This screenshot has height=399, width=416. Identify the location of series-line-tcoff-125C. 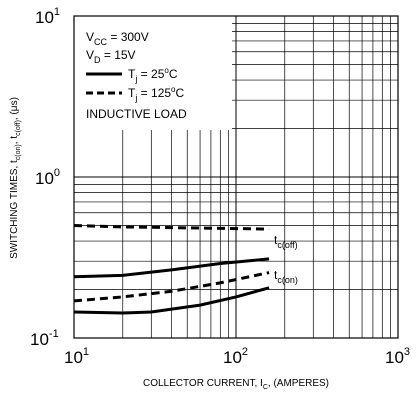
(171, 227).